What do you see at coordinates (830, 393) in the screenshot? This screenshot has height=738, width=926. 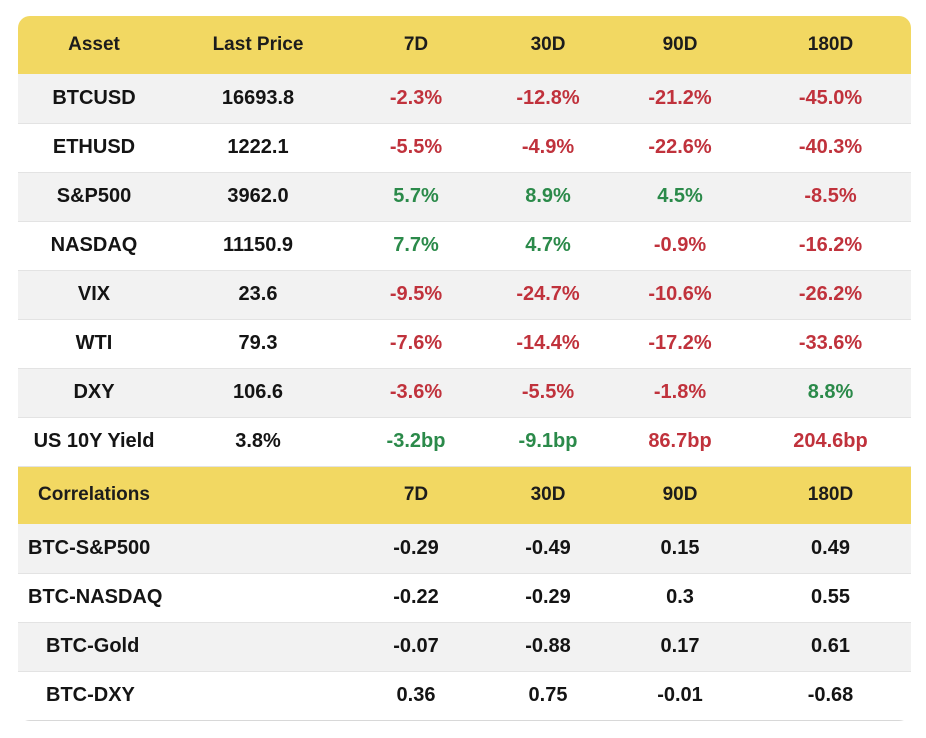 I see `change-180d: 8.8%` at bounding box center [830, 393].